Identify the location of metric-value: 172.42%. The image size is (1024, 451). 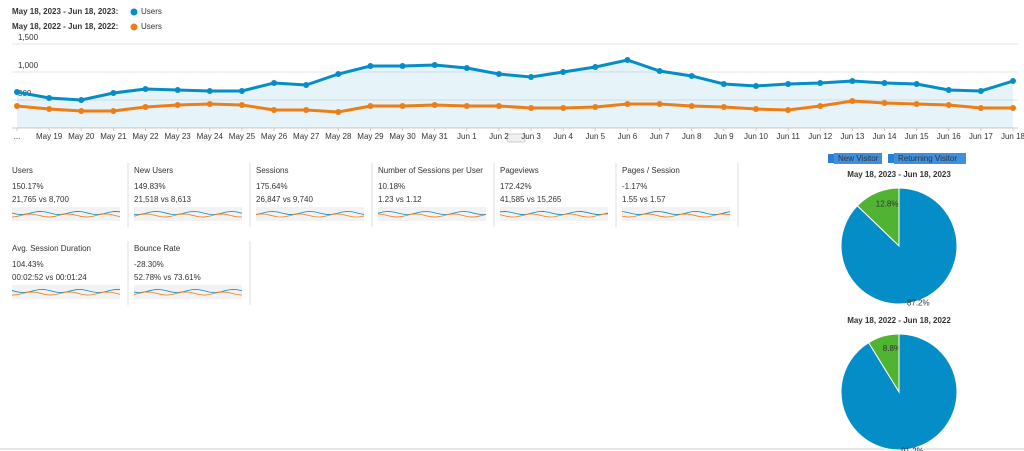
(516, 186).